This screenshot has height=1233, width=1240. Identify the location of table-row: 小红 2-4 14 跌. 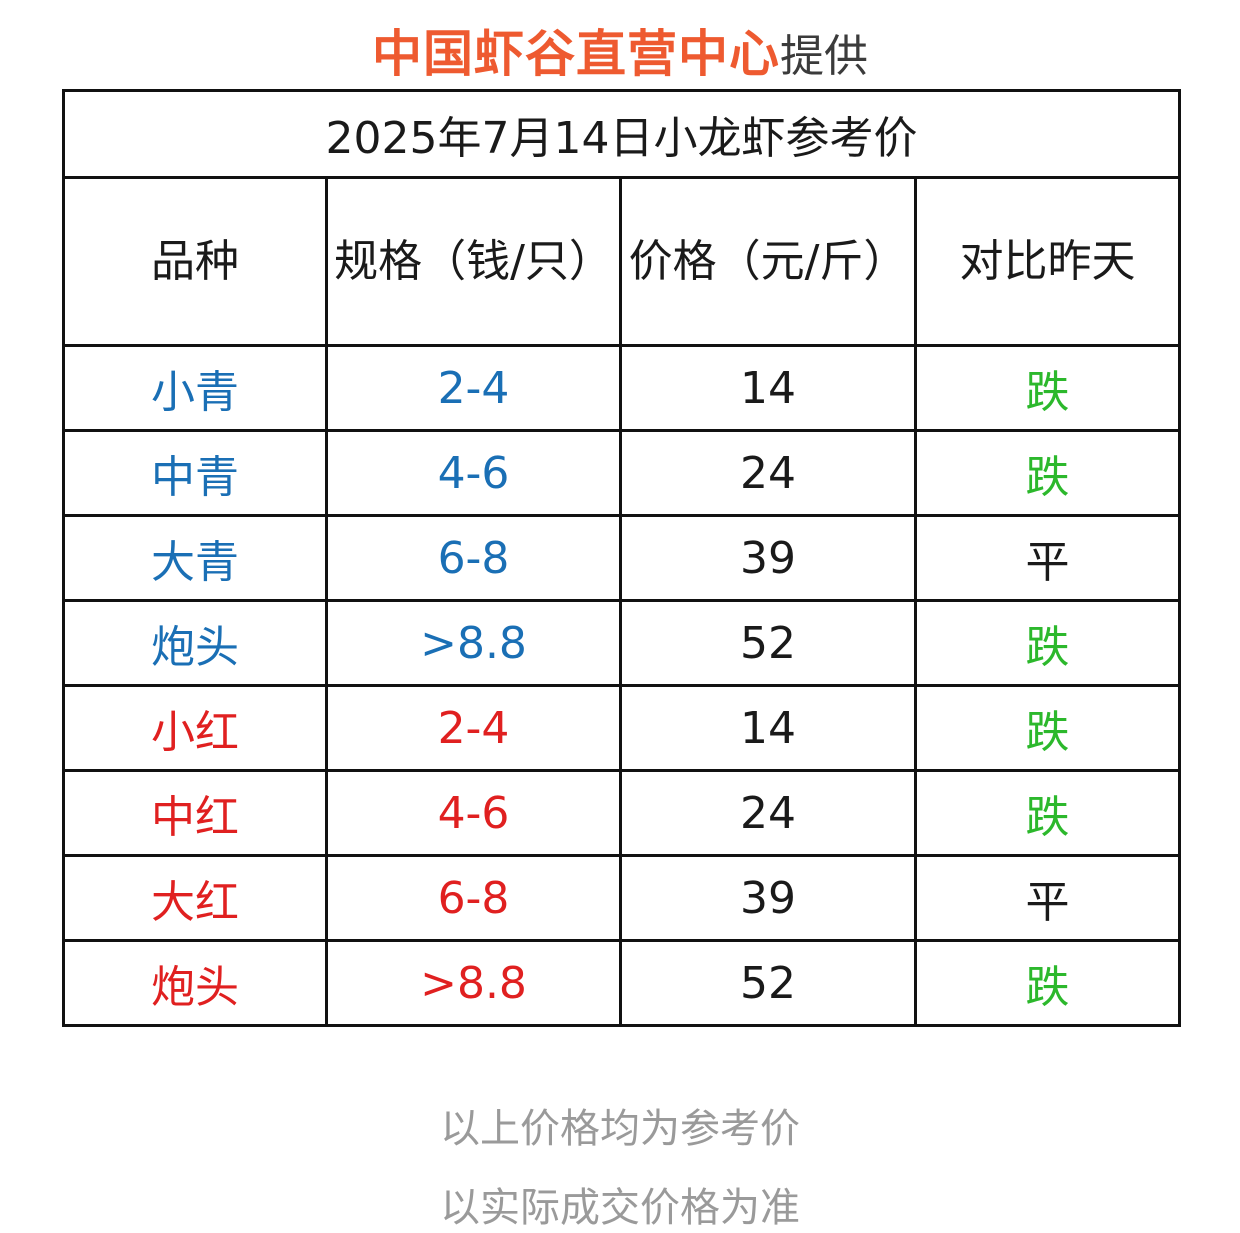
(622, 728).